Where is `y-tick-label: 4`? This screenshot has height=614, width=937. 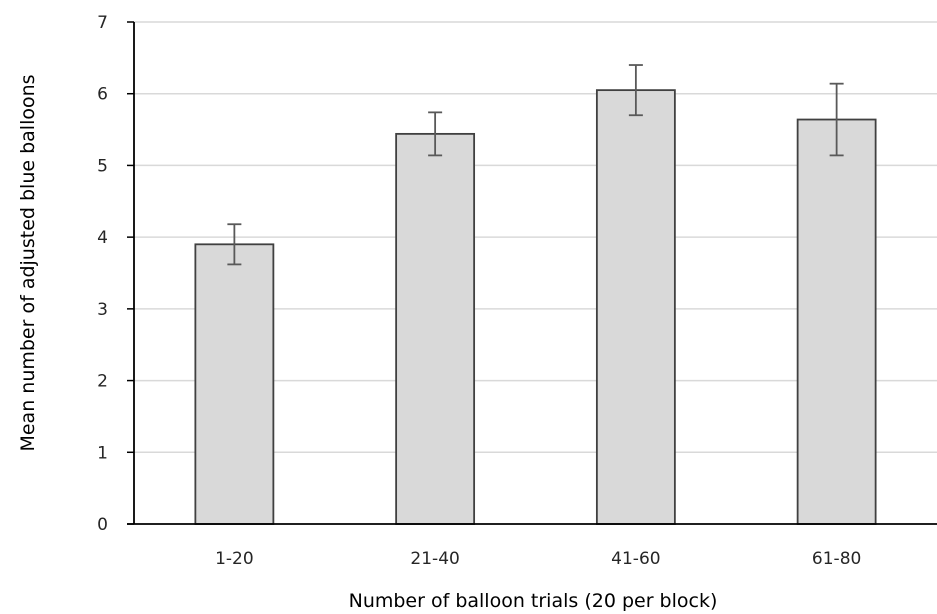
y-tick-label: 4 is located at coordinates (102, 238).